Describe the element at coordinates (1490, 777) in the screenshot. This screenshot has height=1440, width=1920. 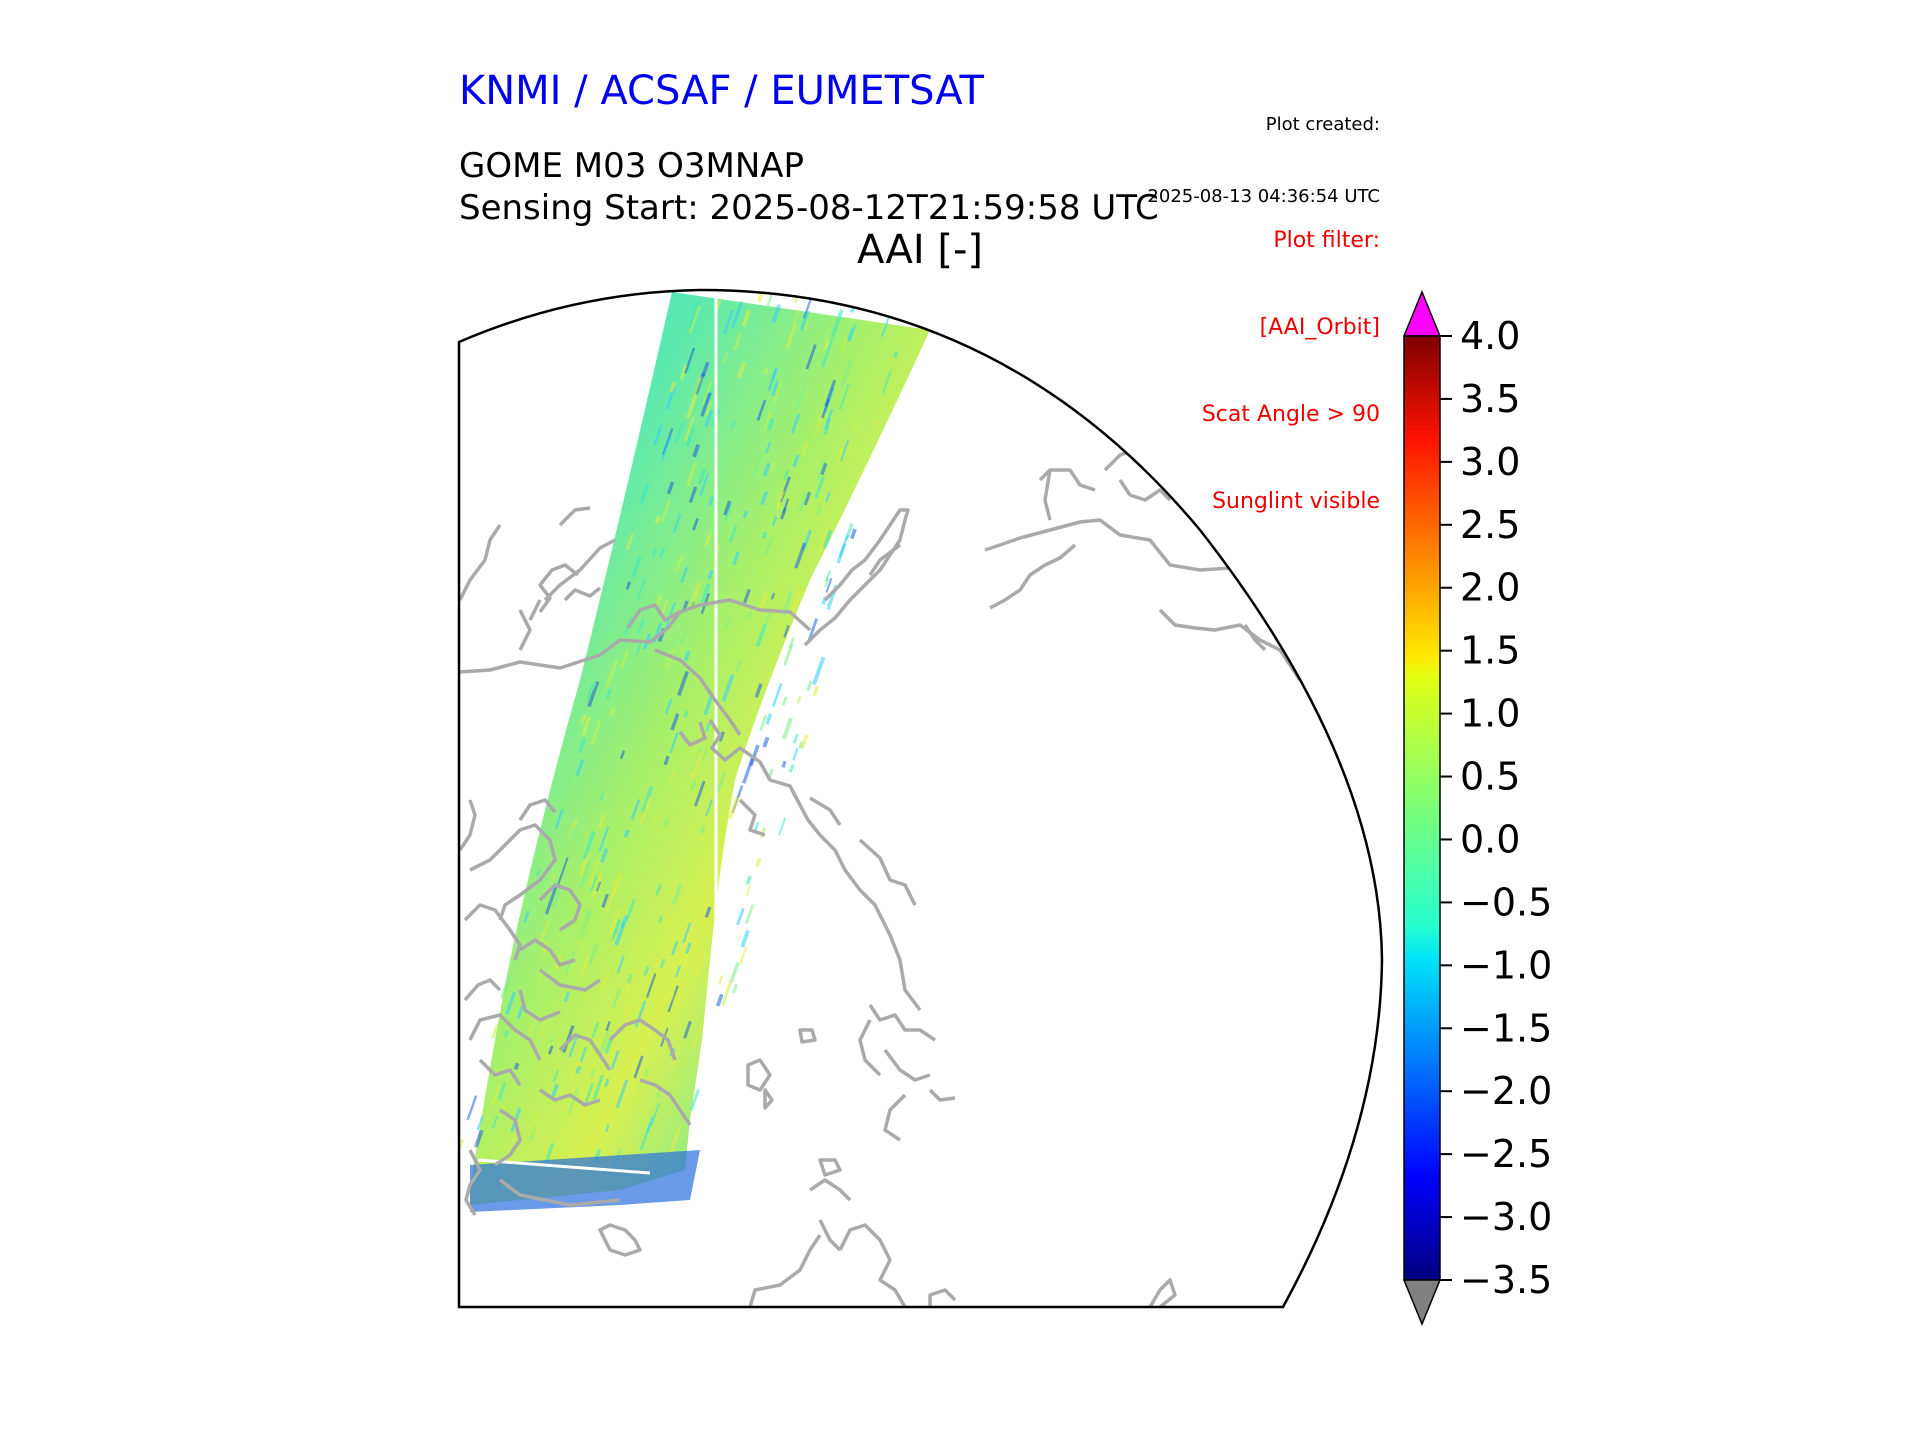
I see `colorbar-tick-label: 0.5` at that location.